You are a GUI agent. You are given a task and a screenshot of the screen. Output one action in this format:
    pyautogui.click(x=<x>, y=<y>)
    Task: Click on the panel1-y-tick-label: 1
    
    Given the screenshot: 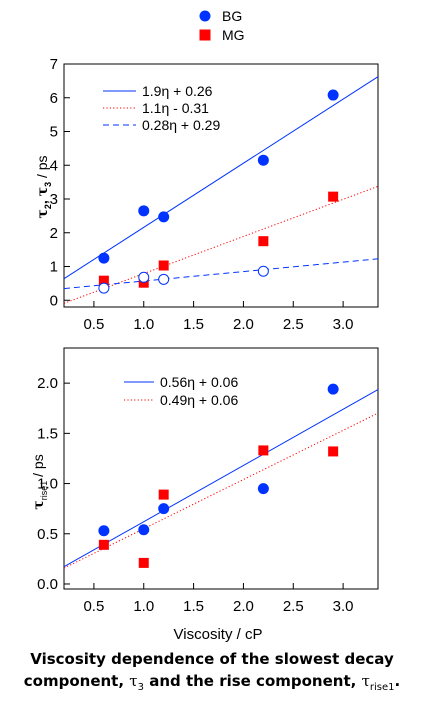 What is the action you would take?
    pyautogui.click(x=54, y=267)
    